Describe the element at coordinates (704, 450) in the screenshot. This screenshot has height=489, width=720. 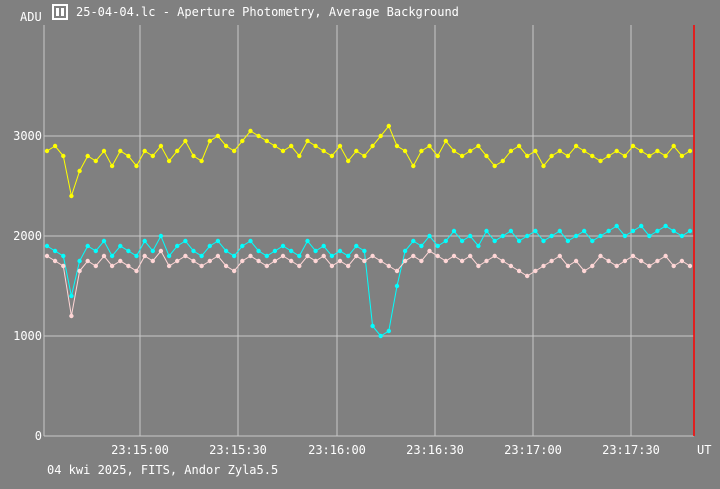
I see `x-axis-label: UT` at that location.